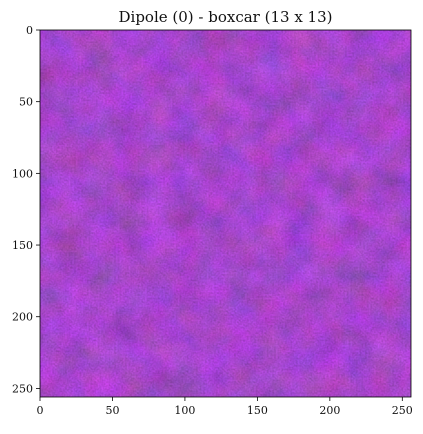 This screenshot has height=434, width=423. I want to click on x-tick-label: 250, so click(402, 410).